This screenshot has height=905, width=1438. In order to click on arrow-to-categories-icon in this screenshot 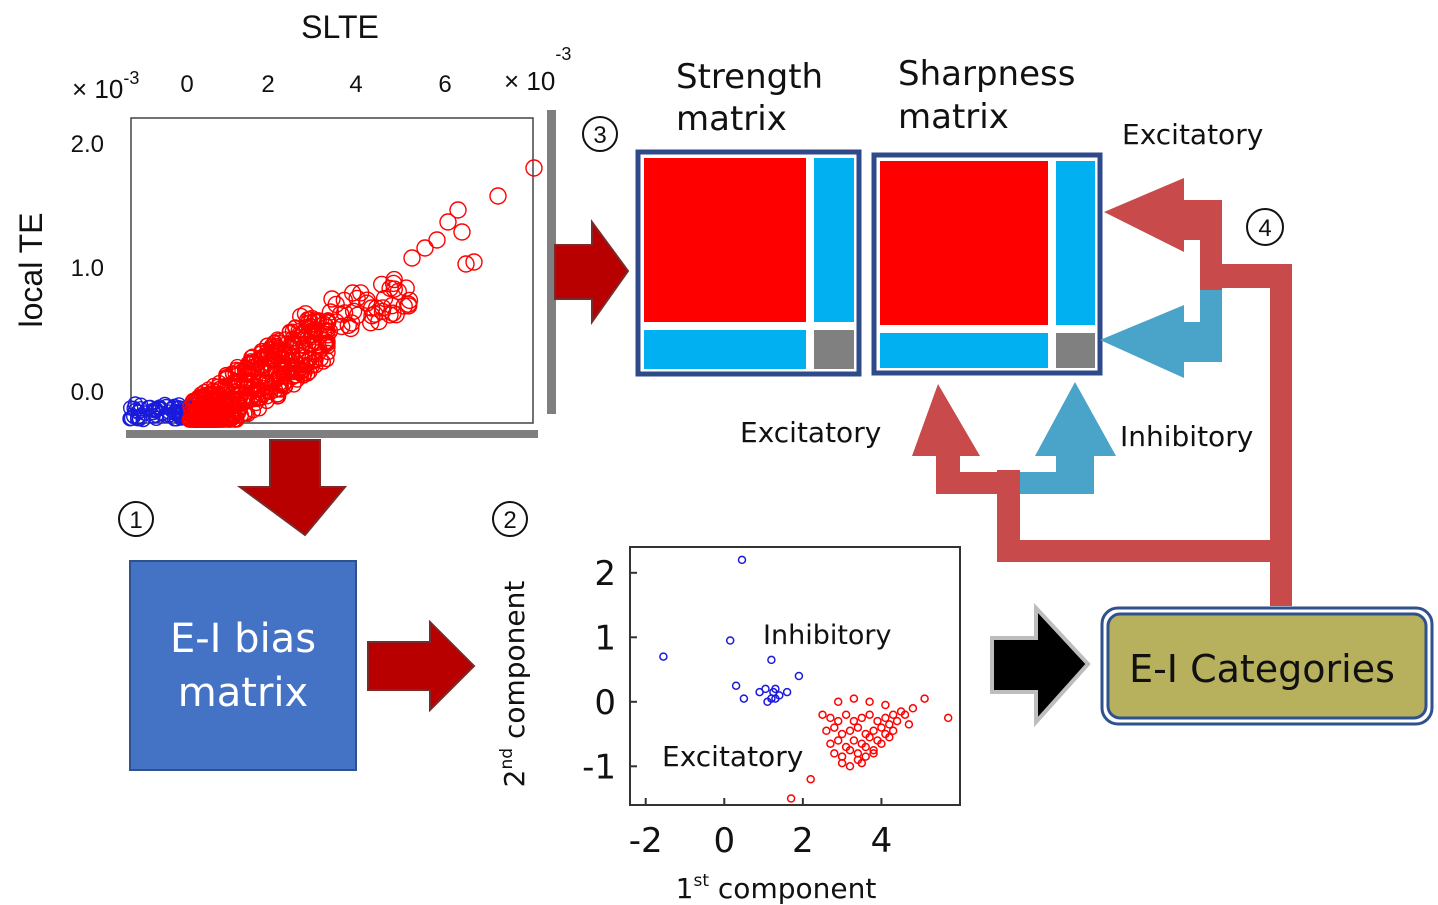, I will do `click(1040, 665)`.